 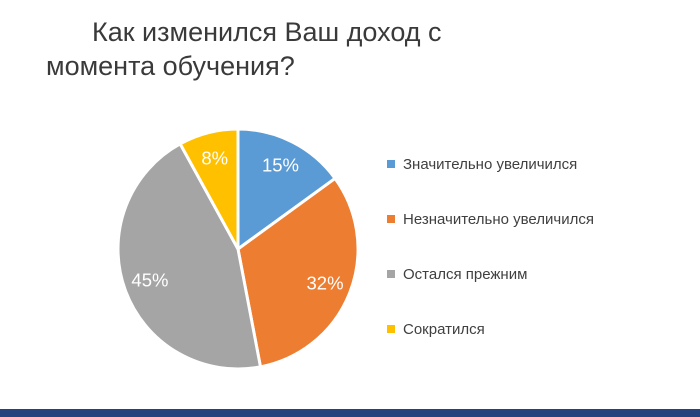 I want to click on pie-data-label-3: 8%, so click(x=214, y=157).